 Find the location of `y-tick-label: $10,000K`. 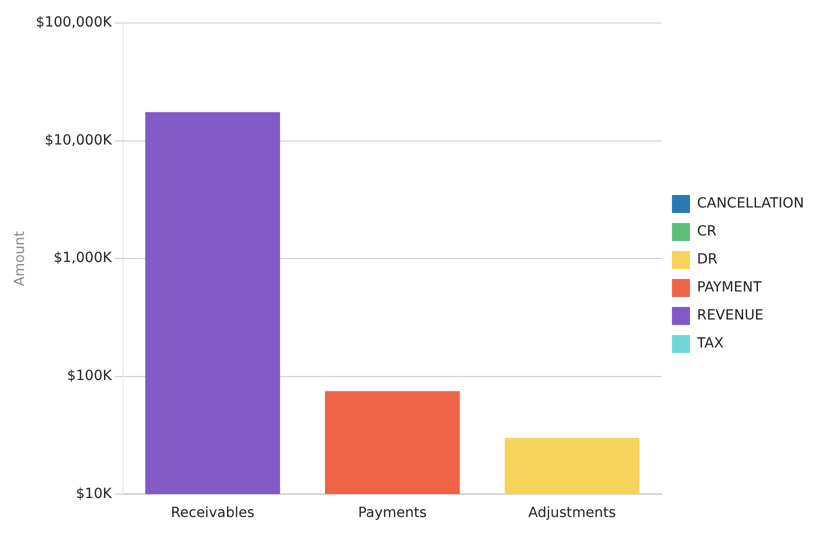

y-tick-label: $10,000K is located at coordinates (78, 140).